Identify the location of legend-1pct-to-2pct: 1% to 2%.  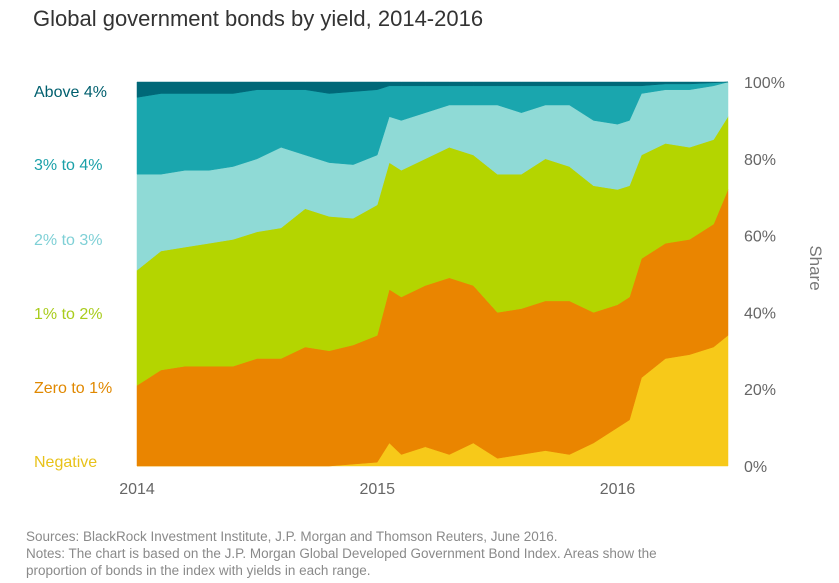
(68, 314).